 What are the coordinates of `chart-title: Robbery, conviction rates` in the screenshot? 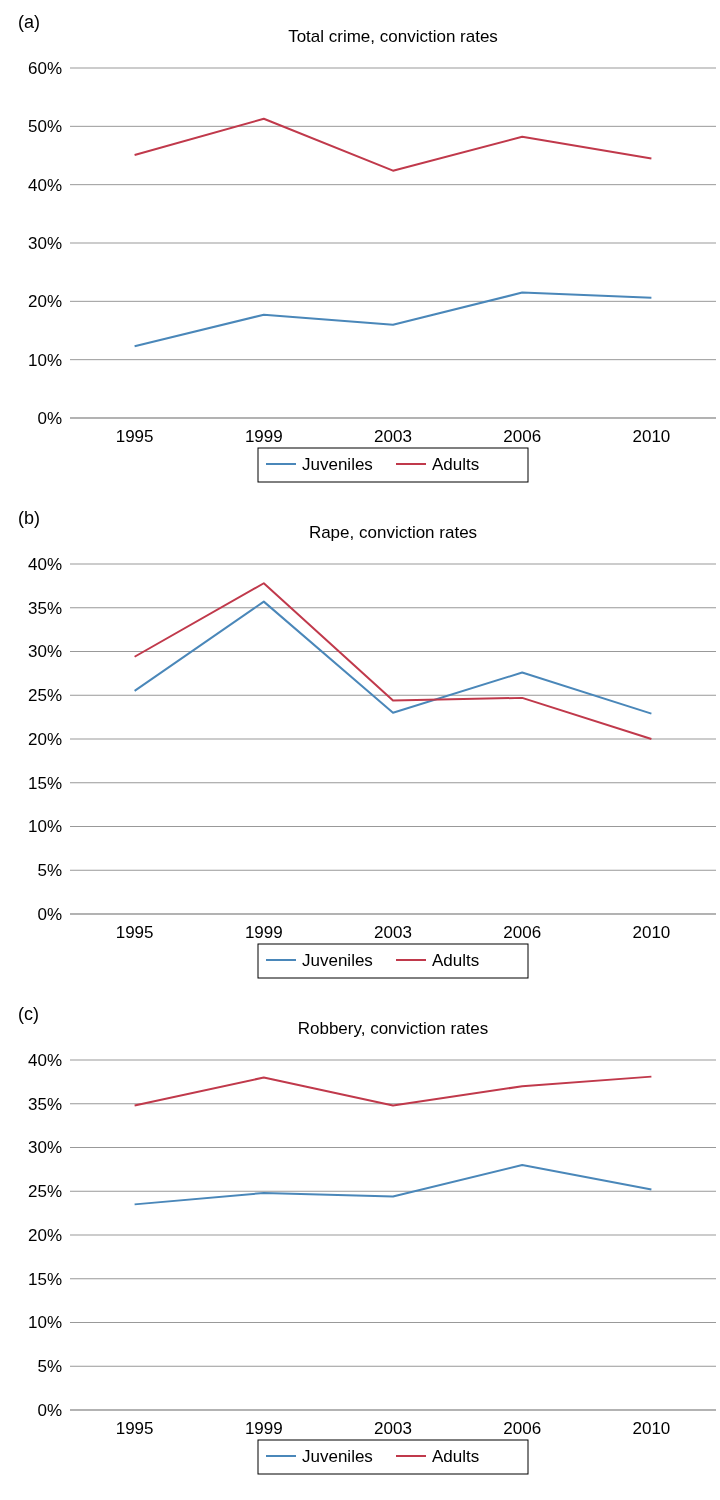 It's located at (393, 1028).